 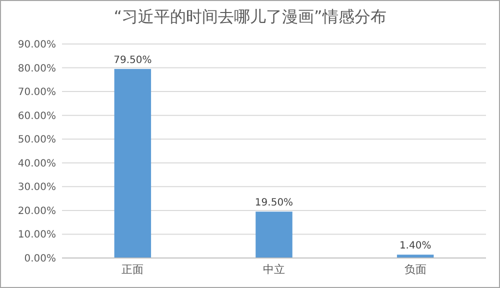 I want to click on y-tick-label: 80.00%, so click(x=37, y=68).